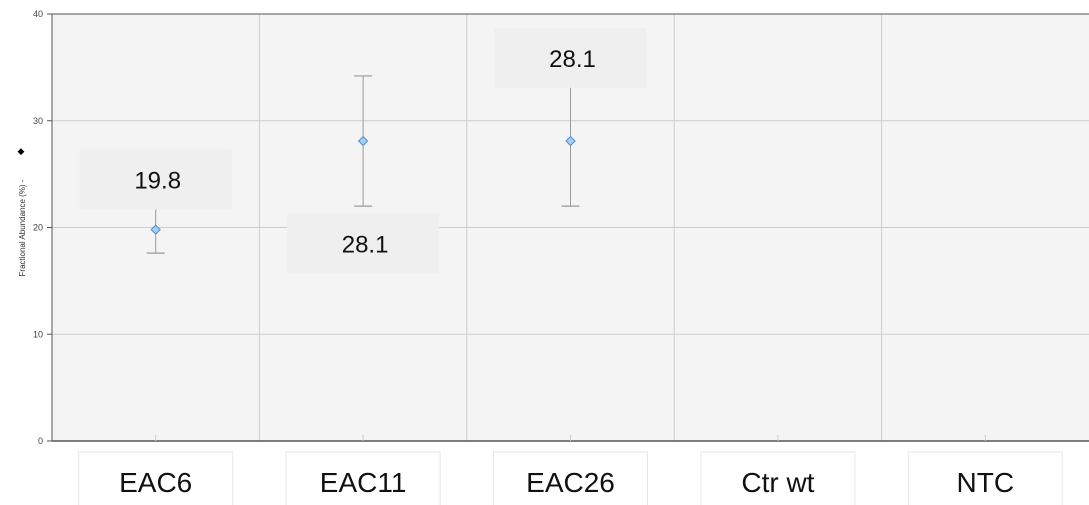 This screenshot has height=505, width=1089. I want to click on y-tick-label-0: 0, so click(40, 441).